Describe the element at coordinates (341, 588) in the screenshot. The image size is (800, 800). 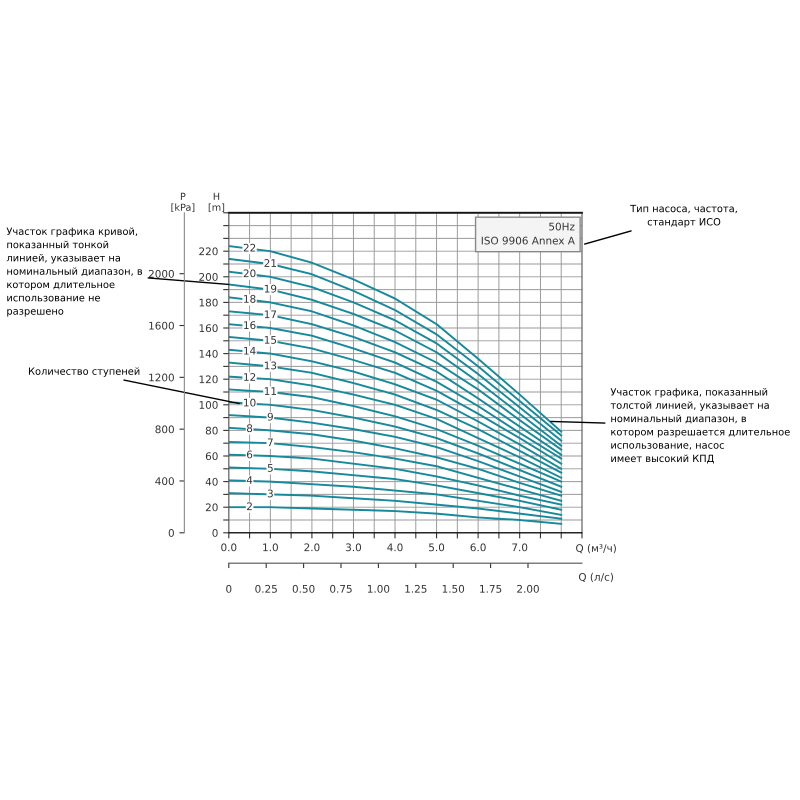
I see `x2-tick-label: 0.75` at that location.